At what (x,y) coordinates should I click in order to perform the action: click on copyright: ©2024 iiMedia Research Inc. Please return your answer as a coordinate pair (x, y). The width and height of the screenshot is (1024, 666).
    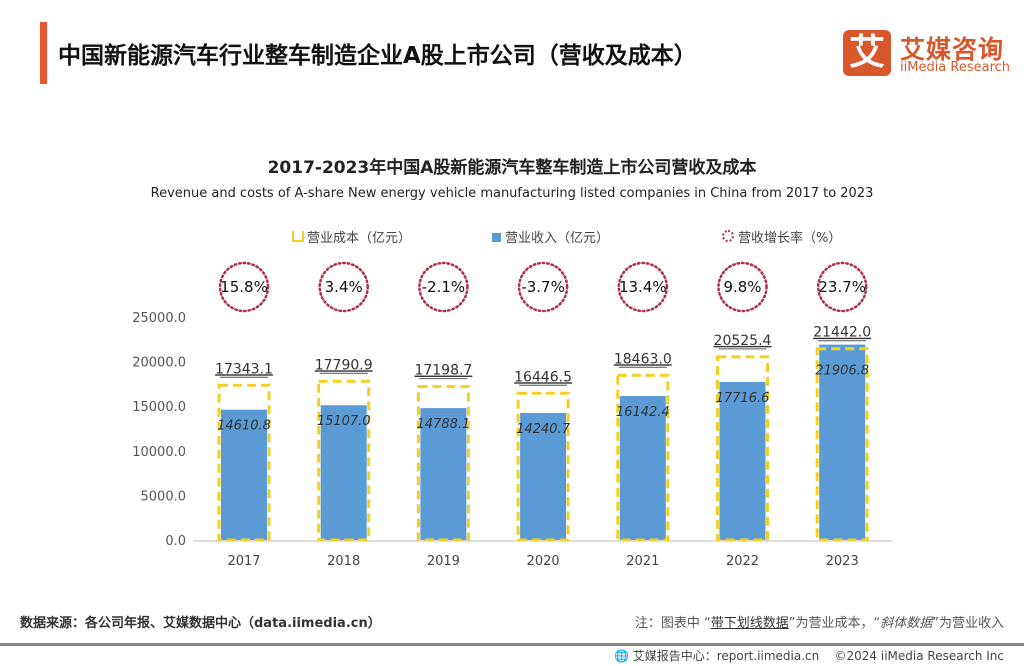
    Looking at the image, I should click on (919, 656).